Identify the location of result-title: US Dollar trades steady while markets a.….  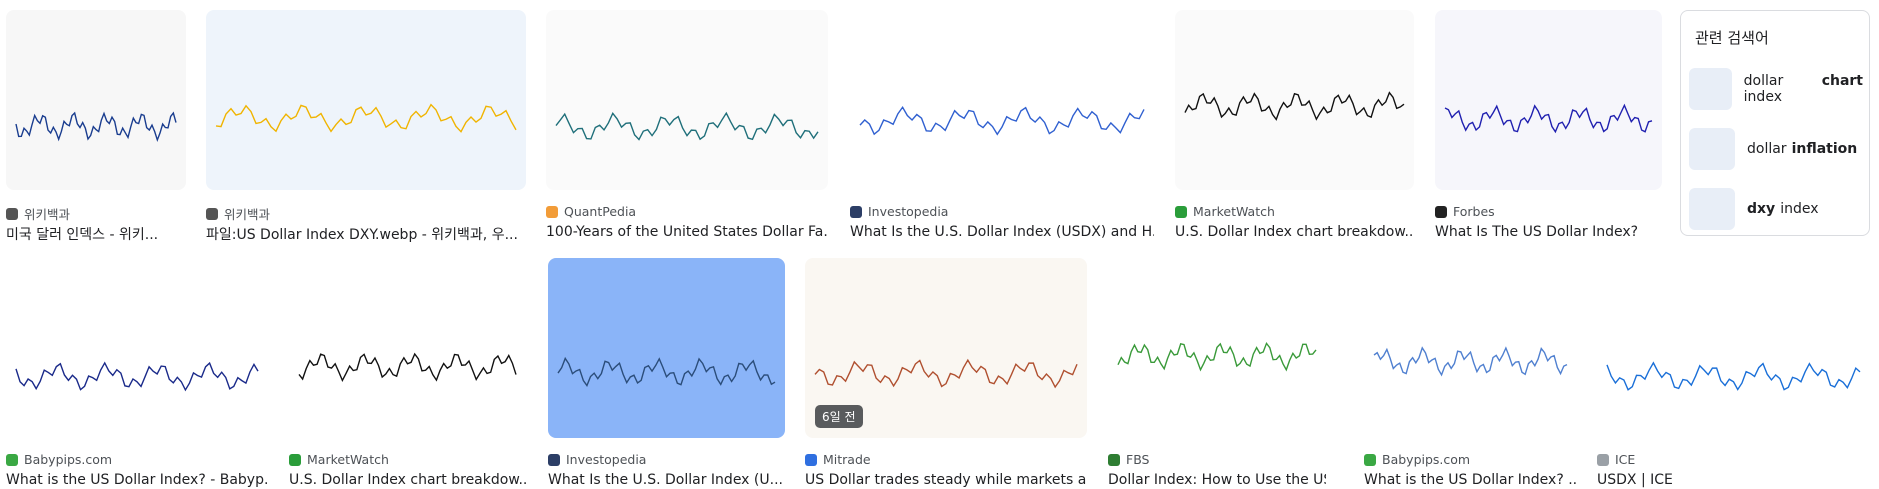
(946, 480).